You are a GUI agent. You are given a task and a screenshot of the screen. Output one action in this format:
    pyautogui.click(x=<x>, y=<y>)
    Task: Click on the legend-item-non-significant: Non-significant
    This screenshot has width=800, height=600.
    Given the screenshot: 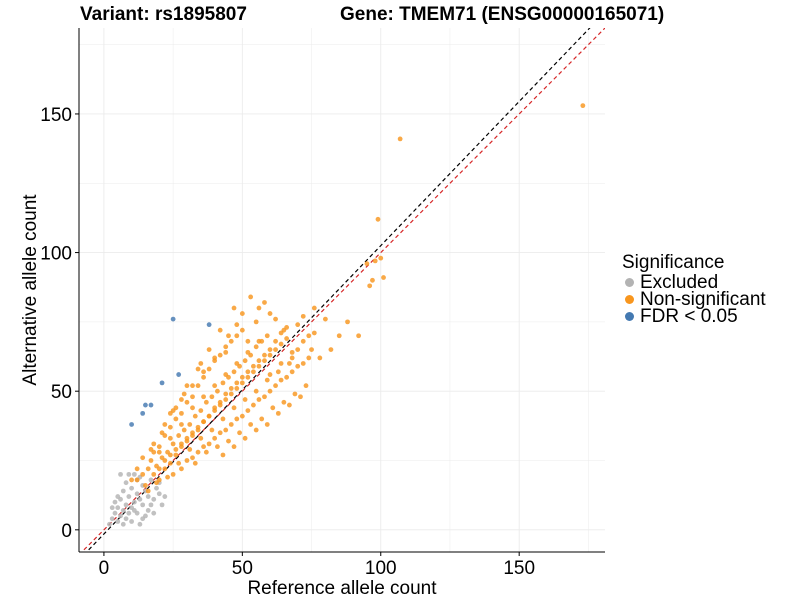 What is the action you would take?
    pyautogui.click(x=694, y=299)
    